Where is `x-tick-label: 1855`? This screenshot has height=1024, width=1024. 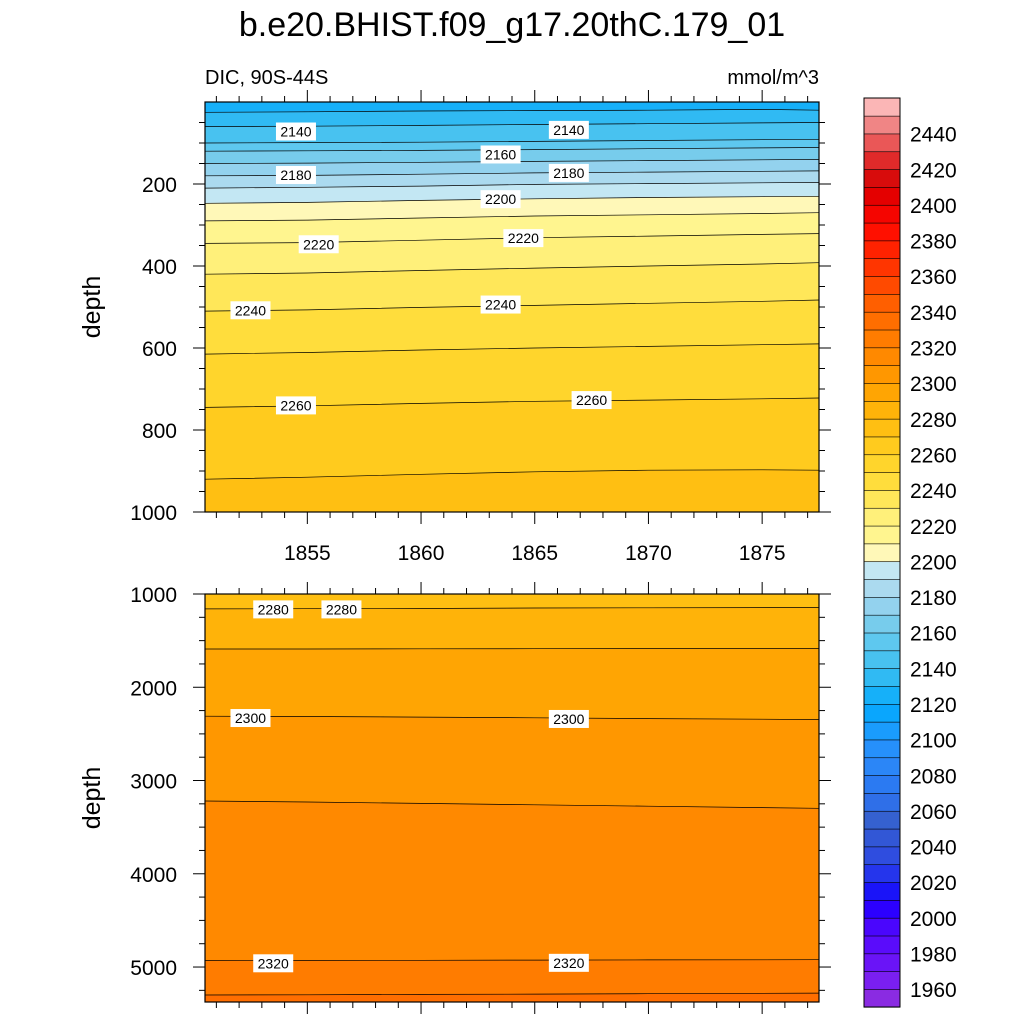
x-tick-label: 1855 is located at coordinates (307, 553).